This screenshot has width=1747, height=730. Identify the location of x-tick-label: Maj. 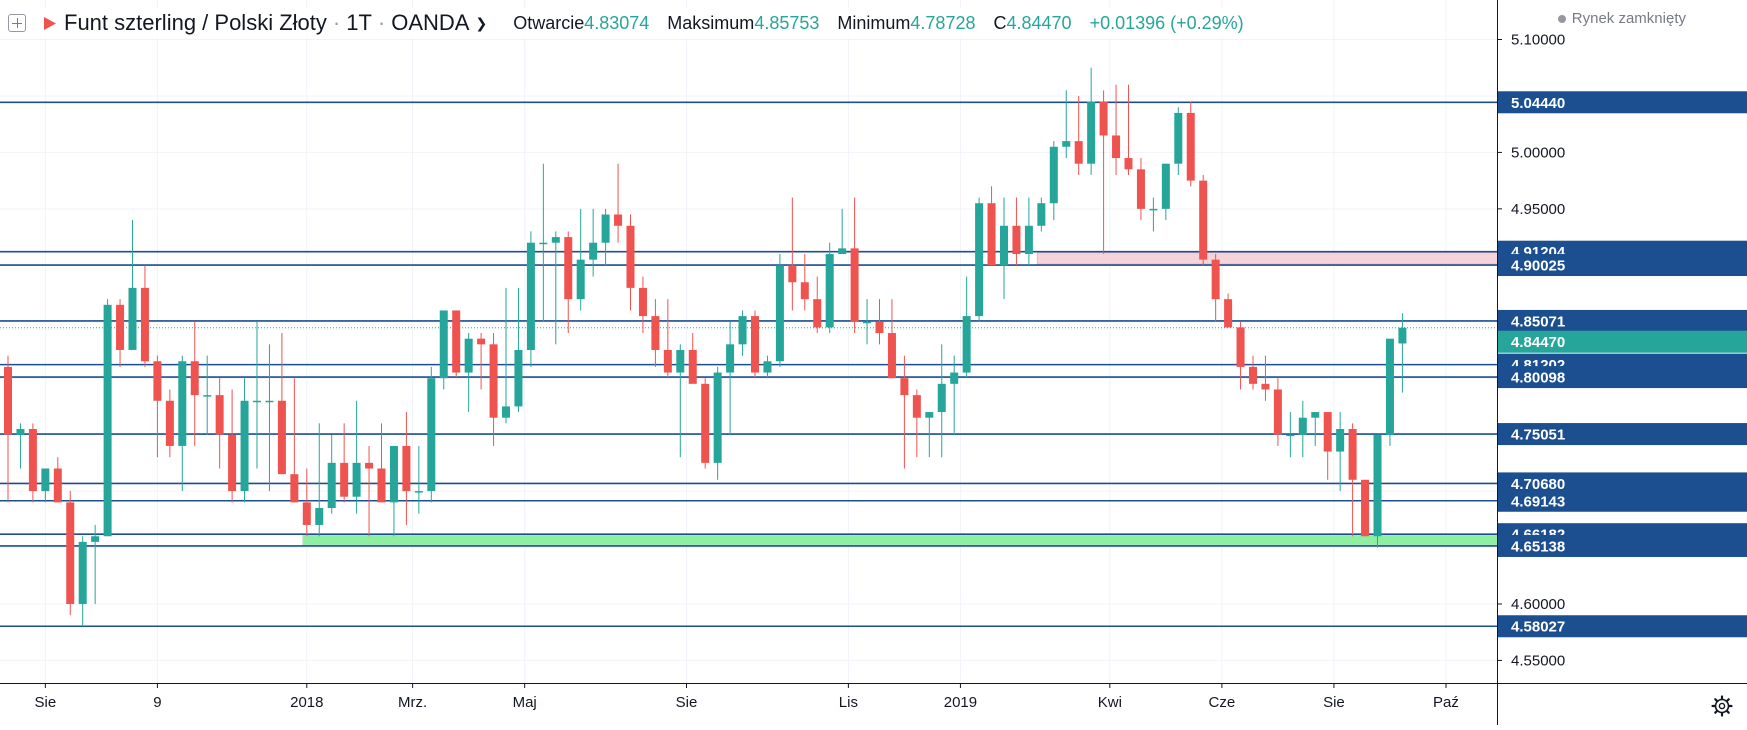
(525, 702).